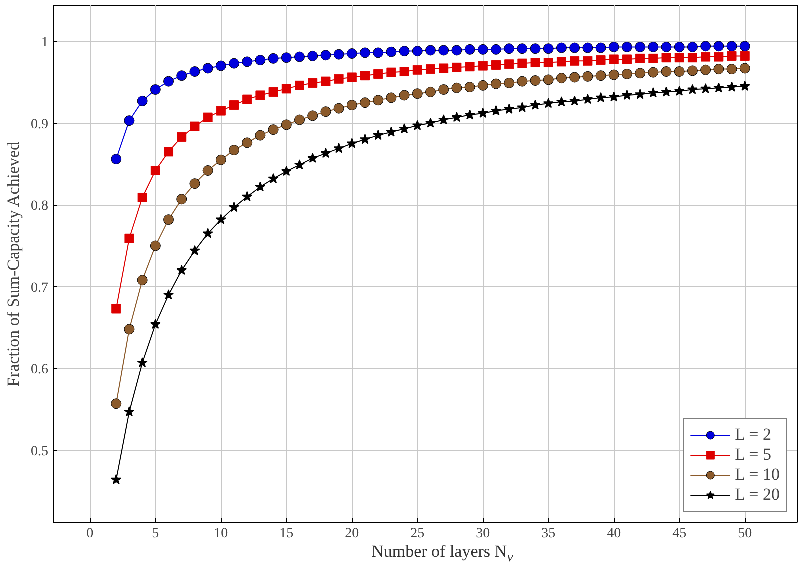 The height and width of the screenshot is (573, 810). Describe the element at coordinates (39, 206) in the screenshot. I see `y-tick-label: 0.8` at that location.